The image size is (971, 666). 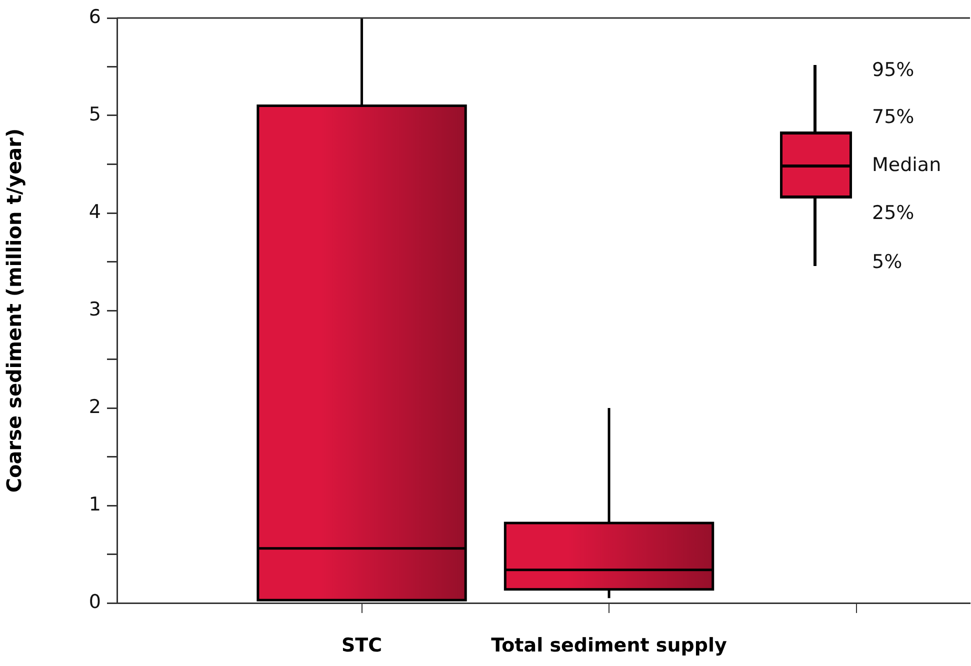 I want to click on y-tick-label: 2, so click(x=94, y=407).